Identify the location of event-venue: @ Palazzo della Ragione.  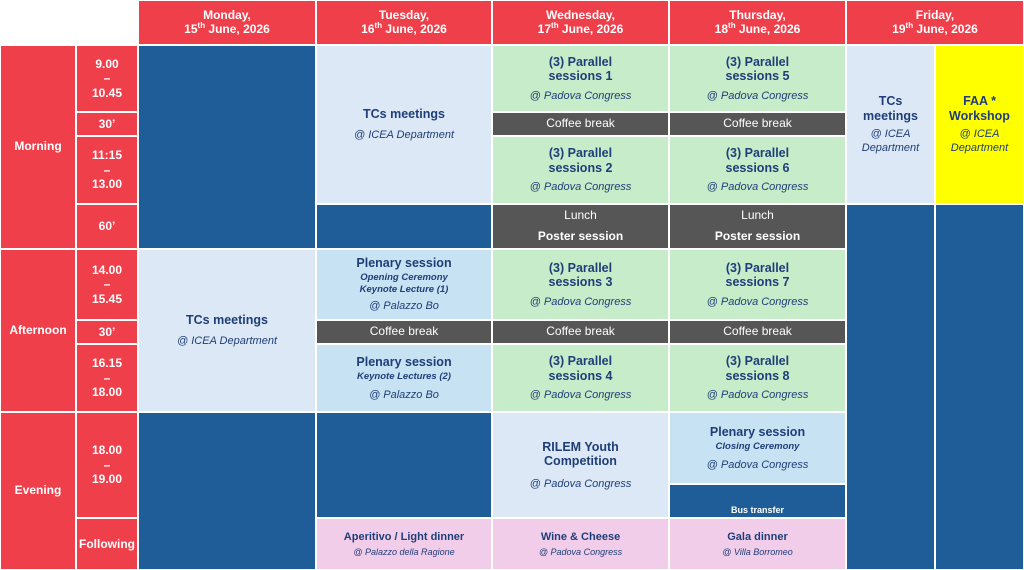
(404, 551).